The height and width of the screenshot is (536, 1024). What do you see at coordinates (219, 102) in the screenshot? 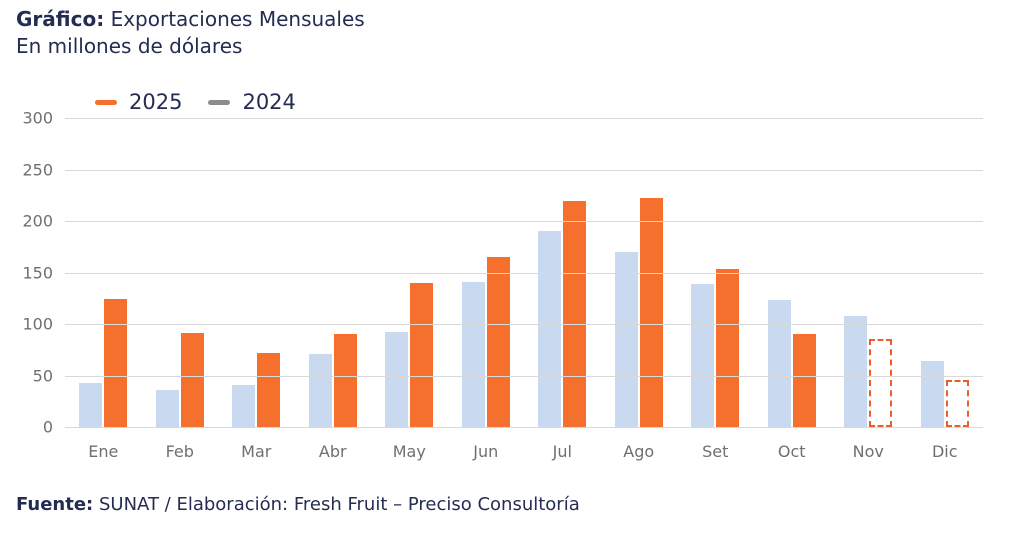
I see `legend-dash-icon-2024` at bounding box center [219, 102].